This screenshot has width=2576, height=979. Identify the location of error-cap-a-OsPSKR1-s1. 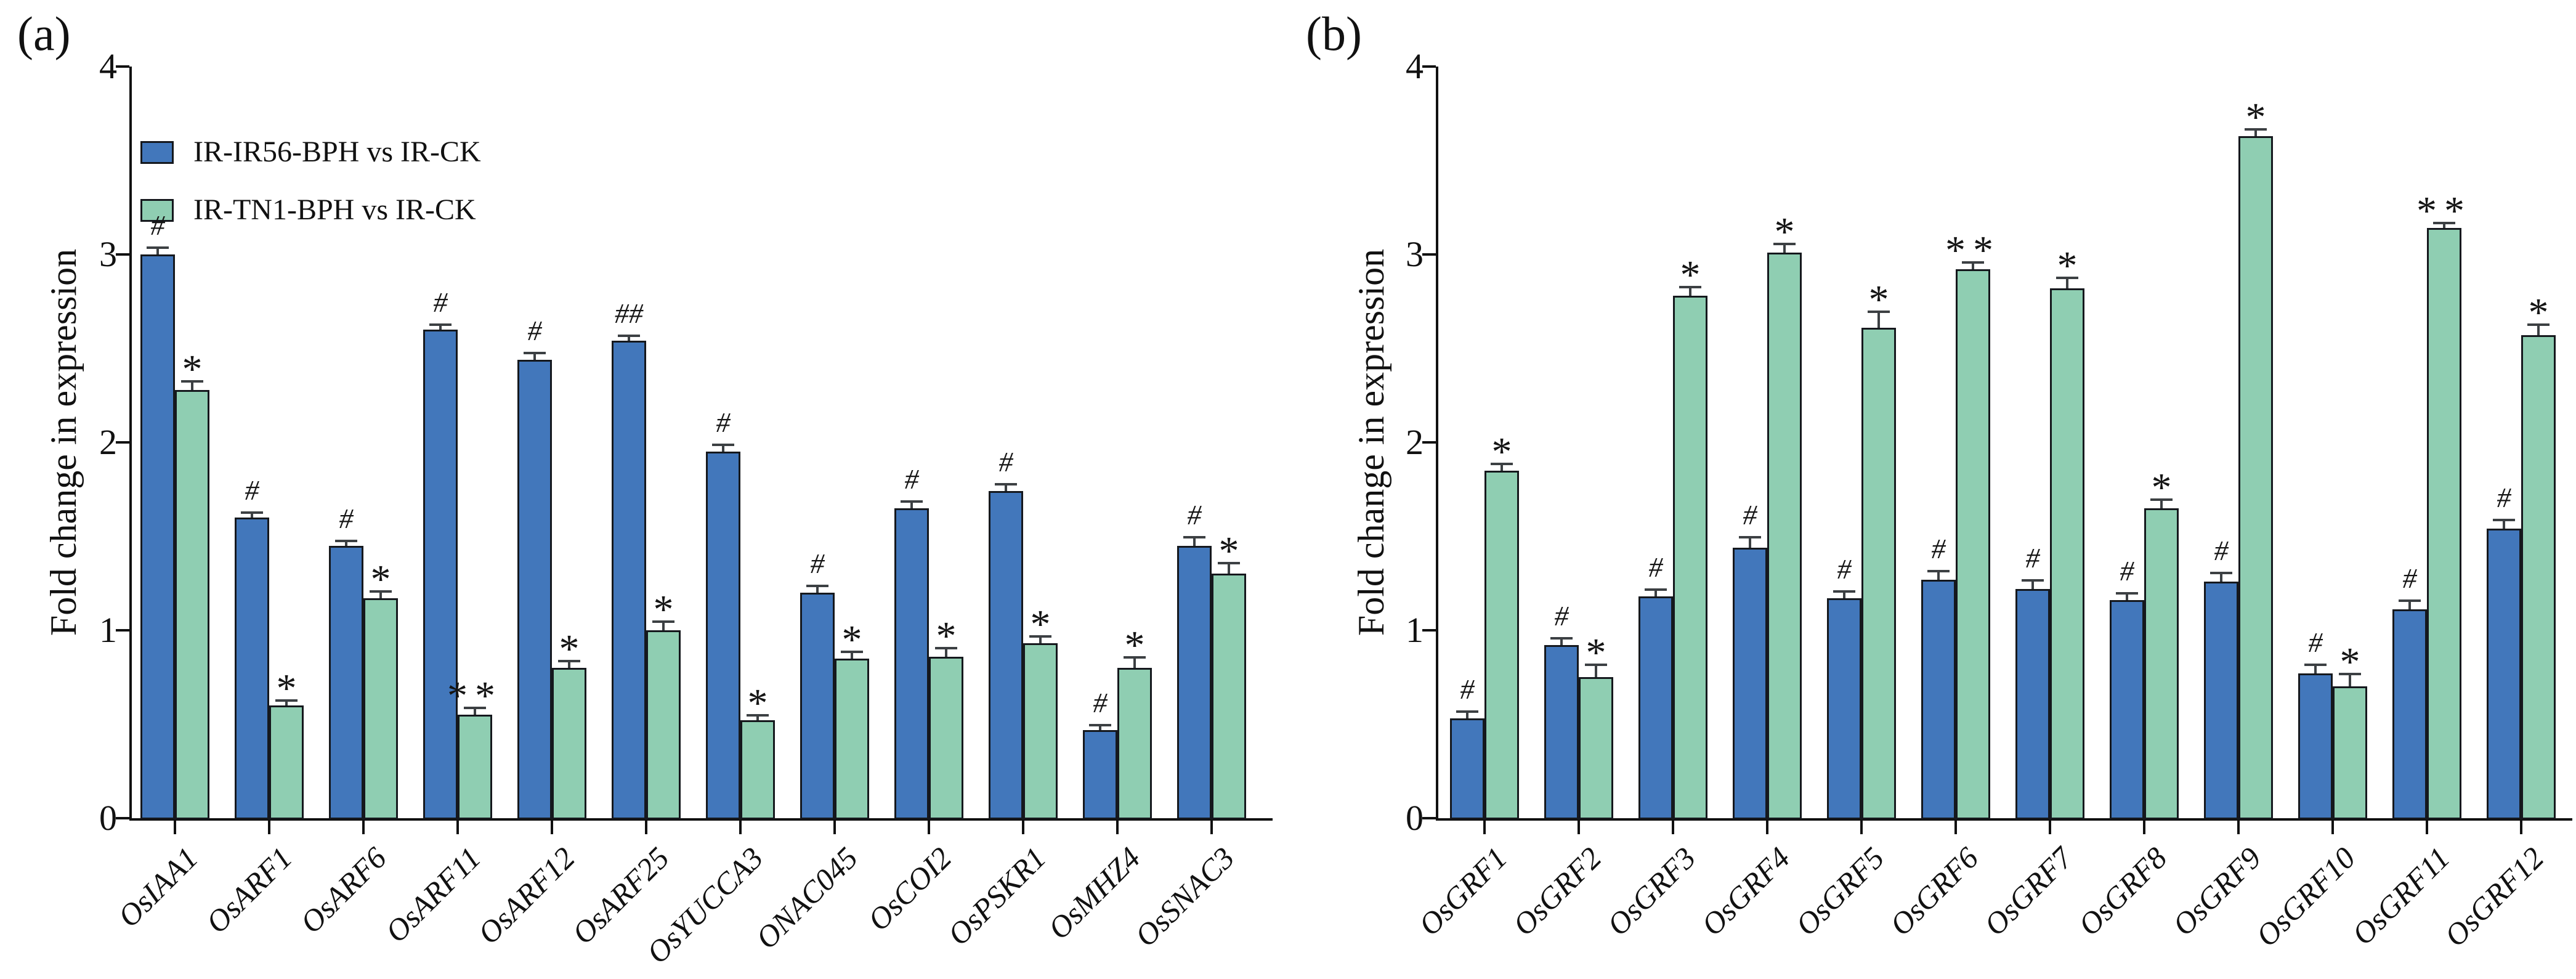
(1040, 636).